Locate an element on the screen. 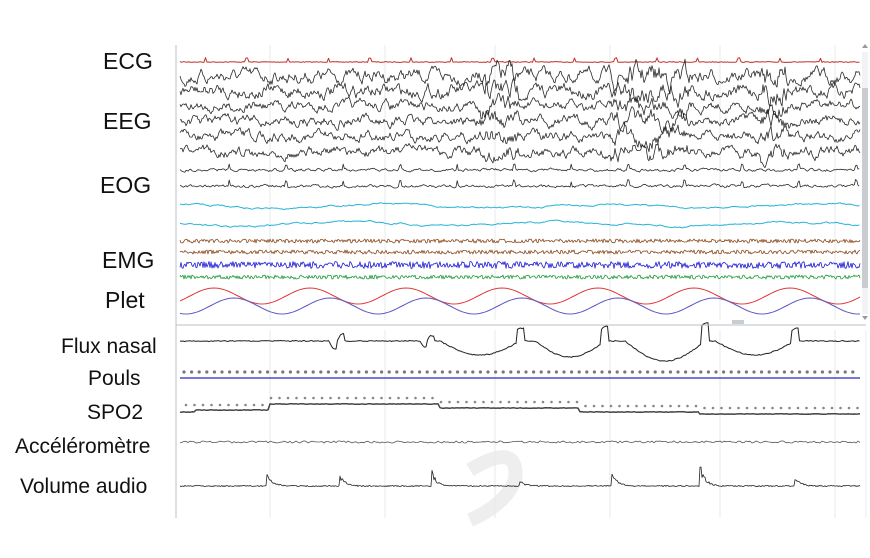 This screenshot has height=558, width=870. channel-label-plet: Plet is located at coordinates (125, 300).